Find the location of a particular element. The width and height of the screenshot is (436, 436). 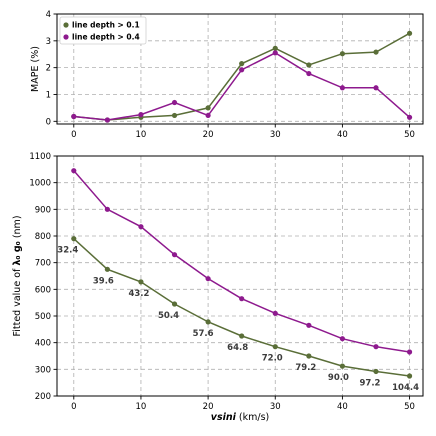

annotation-79.2: 79.2 is located at coordinates (305, 368).